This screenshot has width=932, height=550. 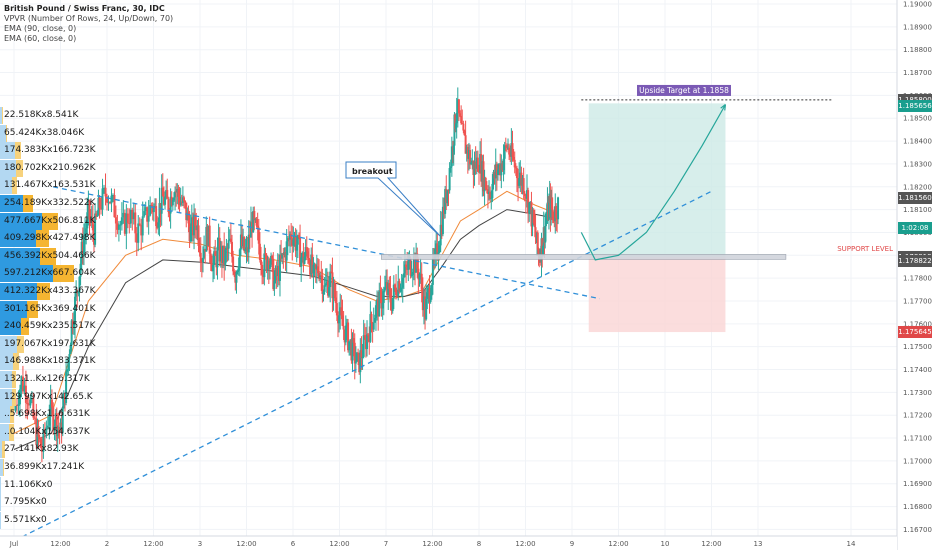 What do you see at coordinates (657, 180) in the screenshot?
I see `target-zone` at bounding box center [657, 180].